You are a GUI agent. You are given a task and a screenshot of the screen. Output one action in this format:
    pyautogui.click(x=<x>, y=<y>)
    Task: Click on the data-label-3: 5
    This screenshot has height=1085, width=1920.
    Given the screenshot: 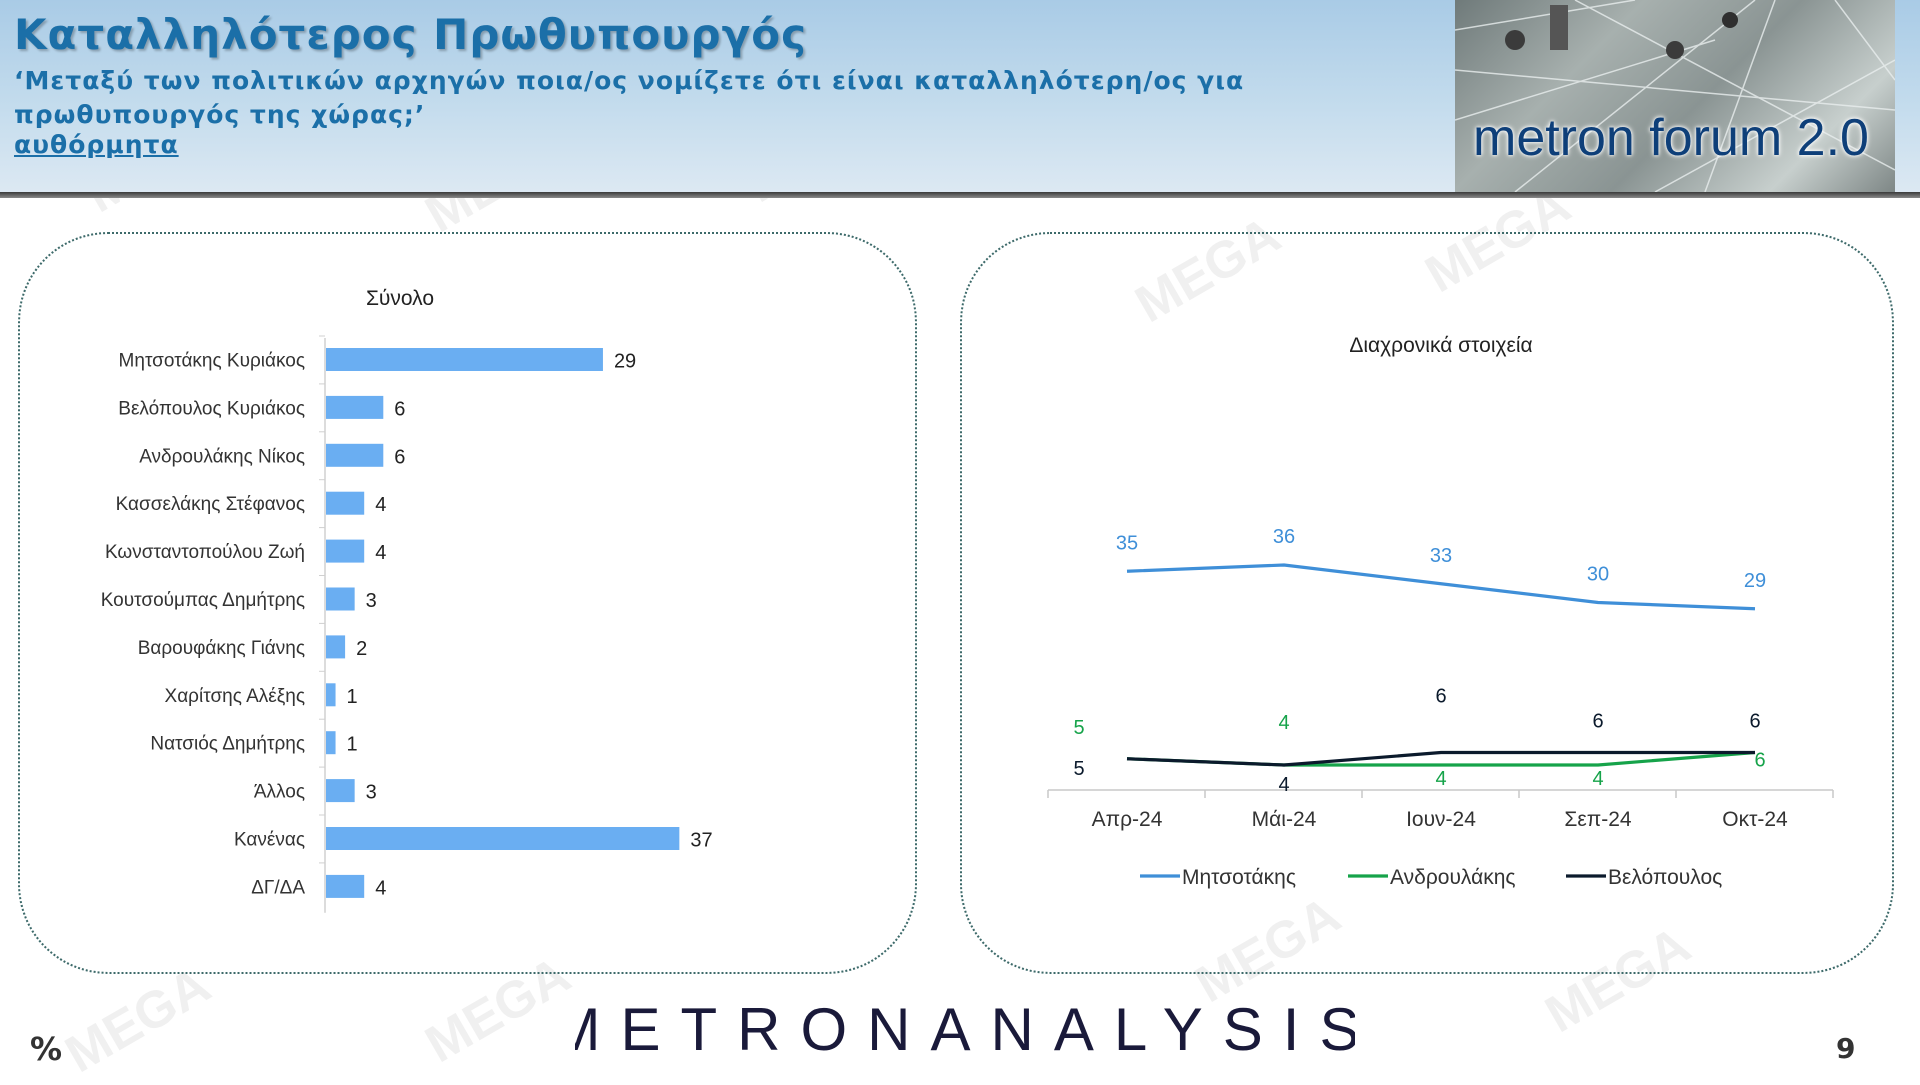 What is the action you would take?
    pyautogui.click(x=1078, y=769)
    